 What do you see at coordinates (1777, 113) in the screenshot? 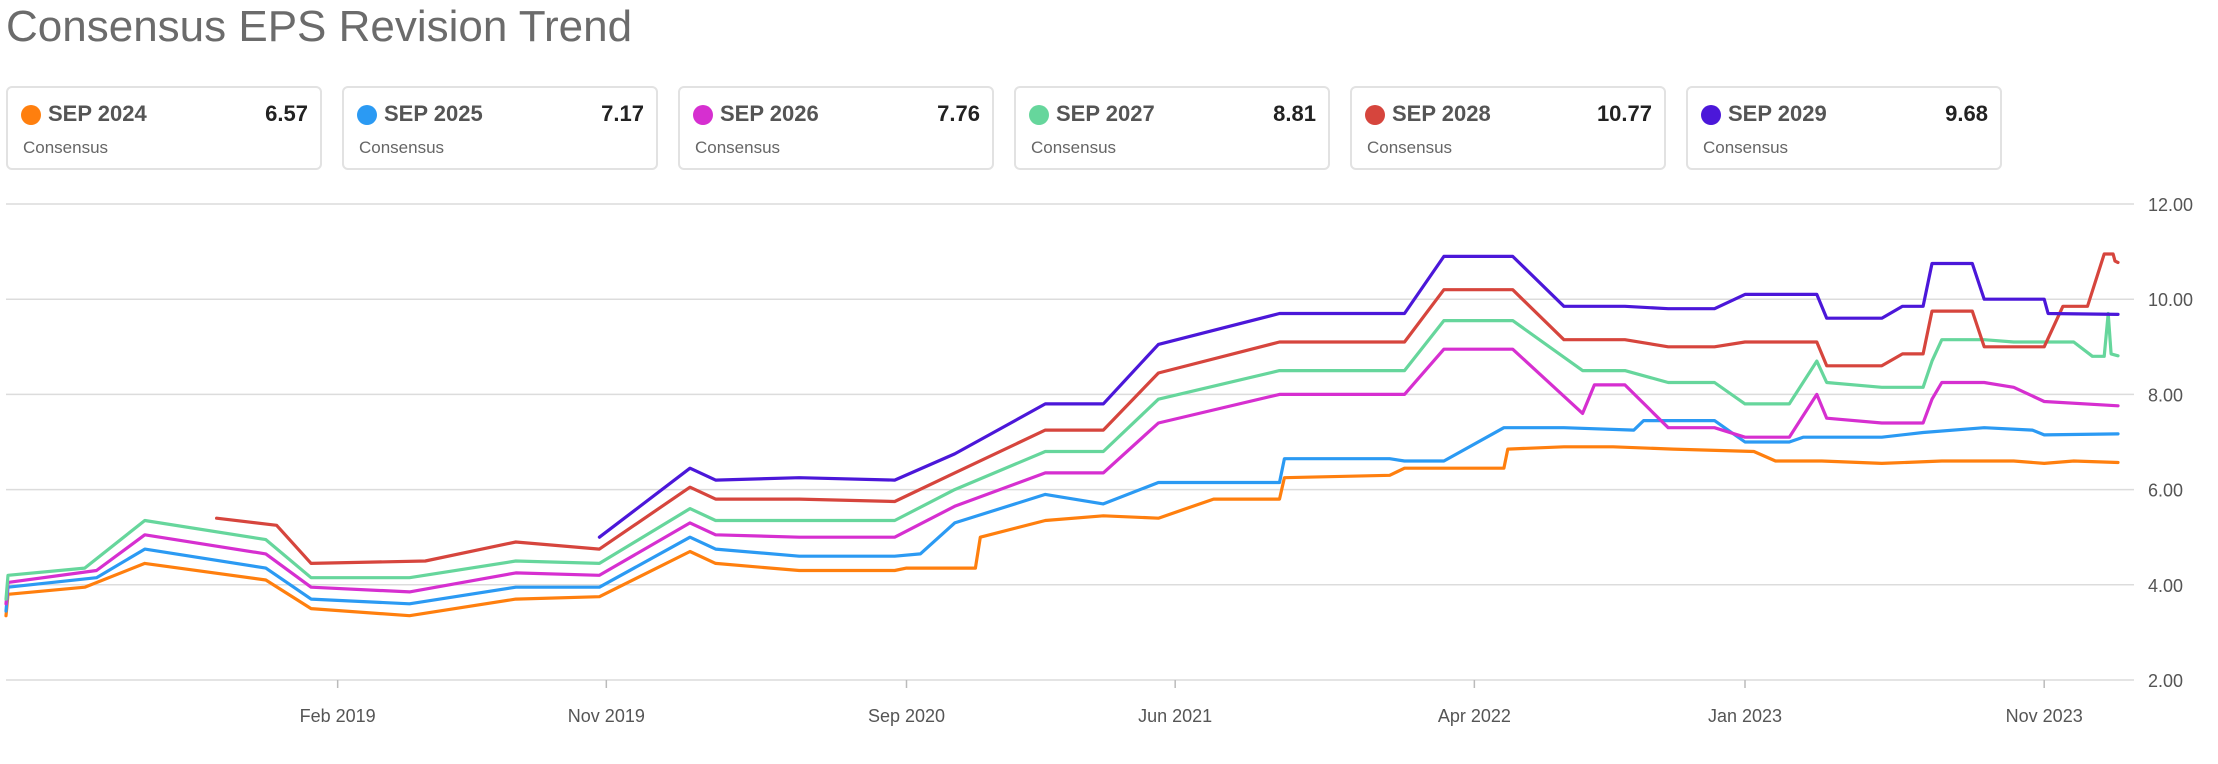
I see `legend-series-name: SEP 2029` at bounding box center [1777, 113].